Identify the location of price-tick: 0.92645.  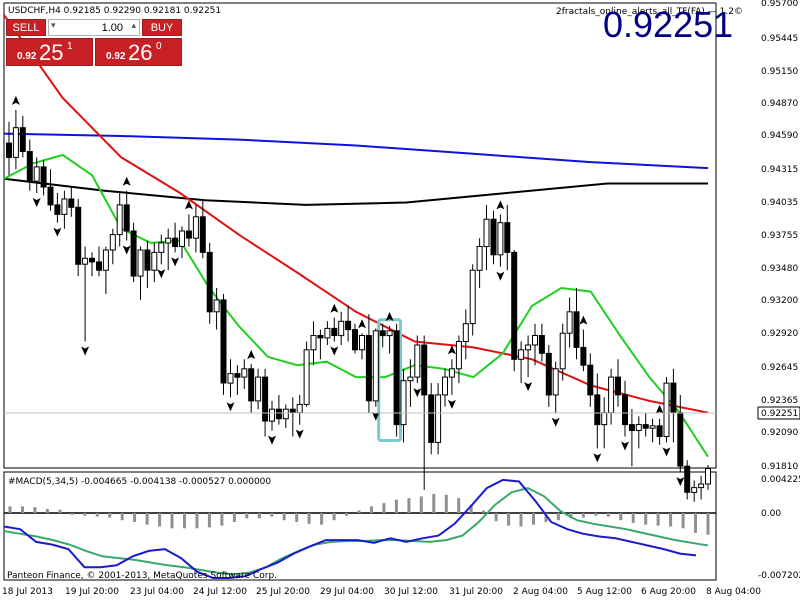
(779, 368).